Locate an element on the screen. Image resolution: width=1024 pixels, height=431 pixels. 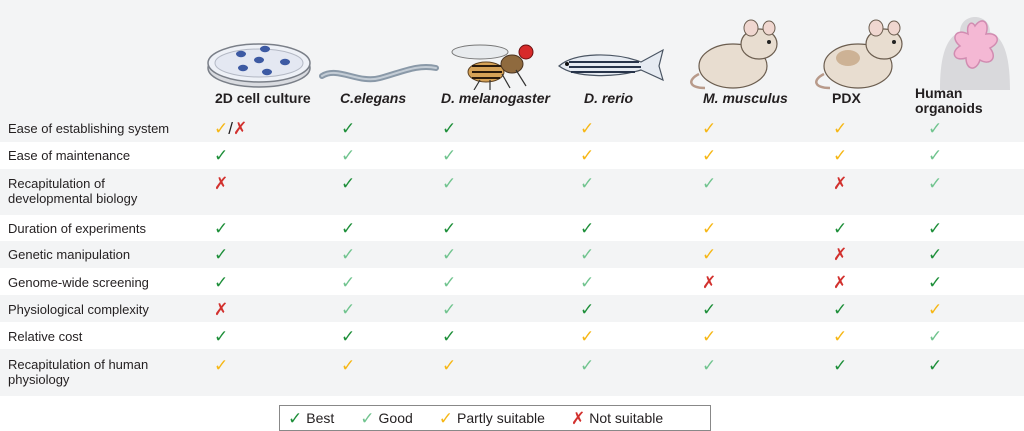
legend-label-not: Not suitable is located at coordinates (626, 418).